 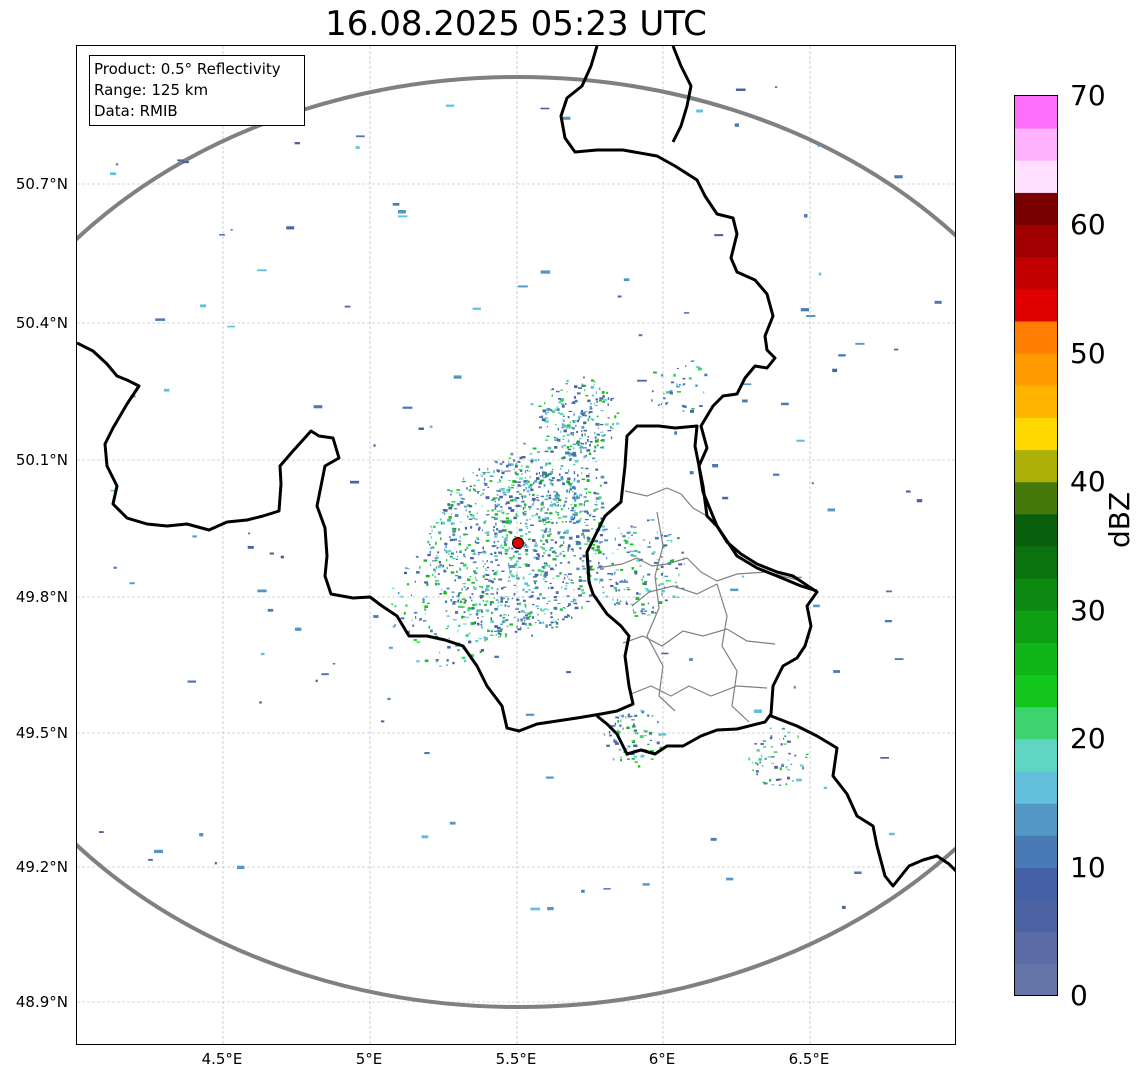 I want to click on region-borders, so click(x=699, y=605).